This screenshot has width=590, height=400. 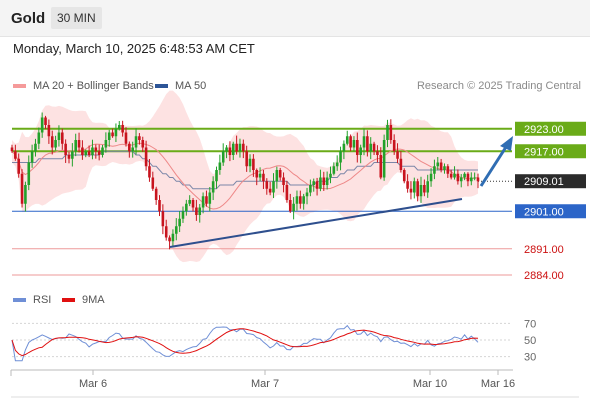 What do you see at coordinates (42, 300) in the screenshot?
I see `legend-rsi-label: RSI` at bounding box center [42, 300].